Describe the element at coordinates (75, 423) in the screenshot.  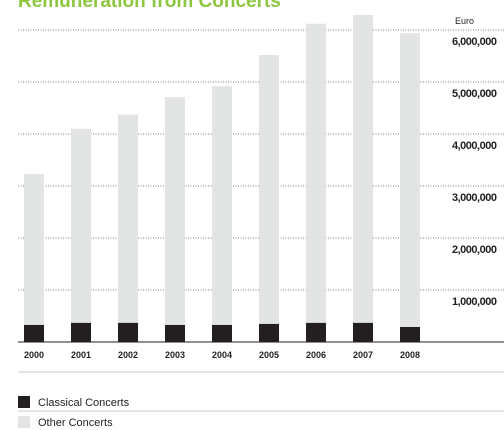
I see `legend-label: Other Concerts` at that location.